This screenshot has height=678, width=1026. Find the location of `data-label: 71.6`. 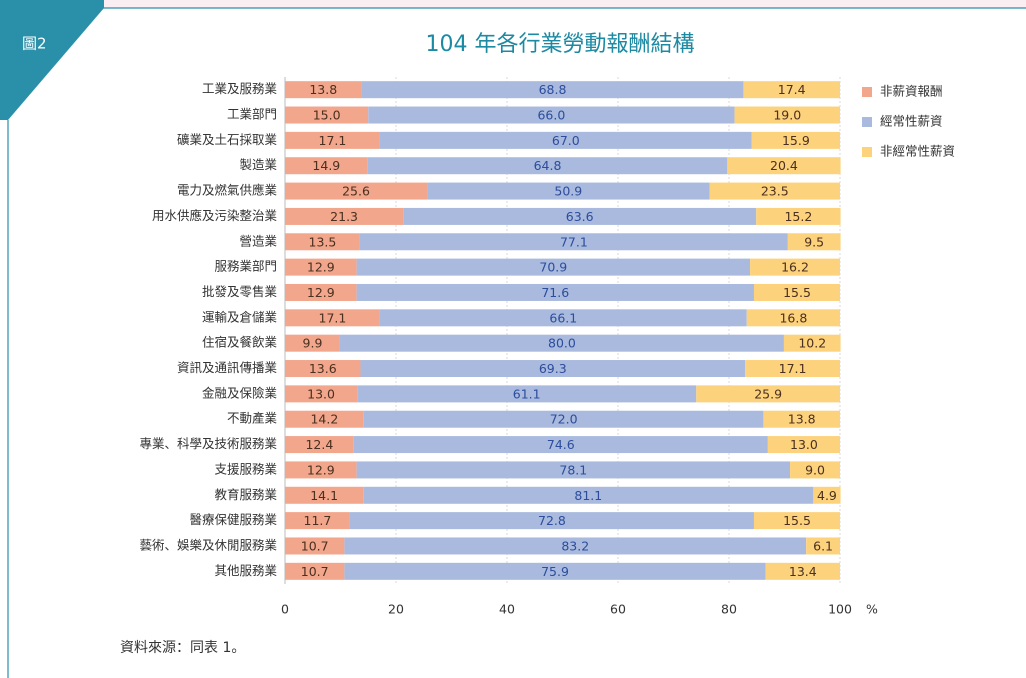

data-label: 71.6 is located at coordinates (555, 292).